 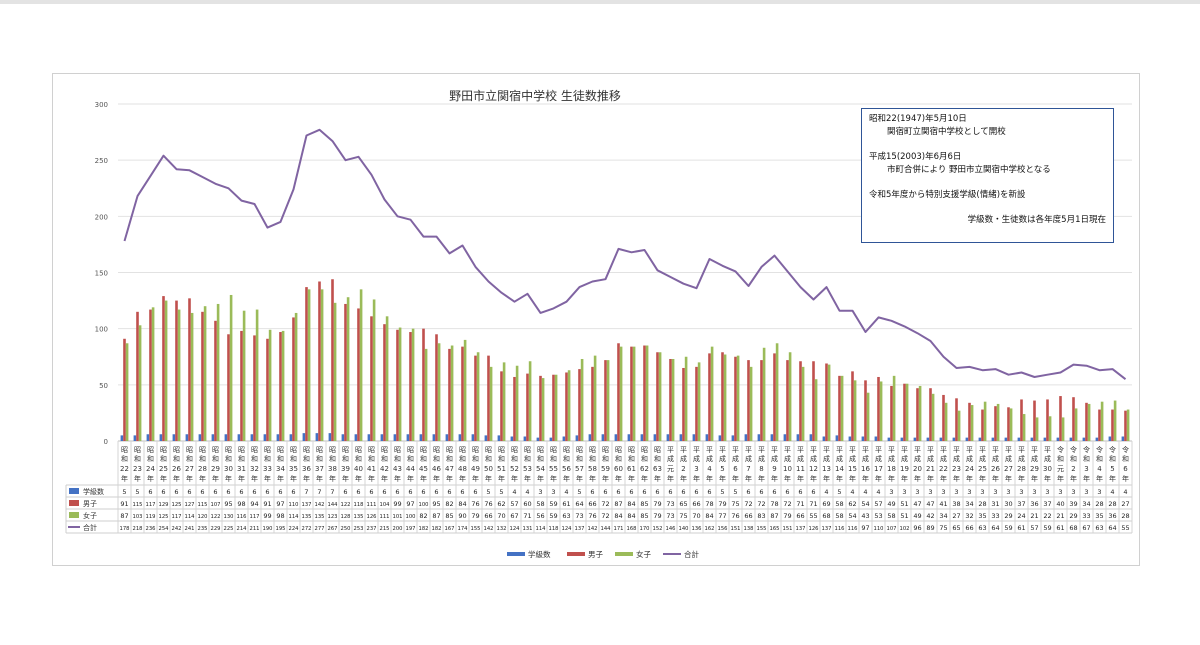 I want to click on table-cell: 103, so click(x=138, y=517).